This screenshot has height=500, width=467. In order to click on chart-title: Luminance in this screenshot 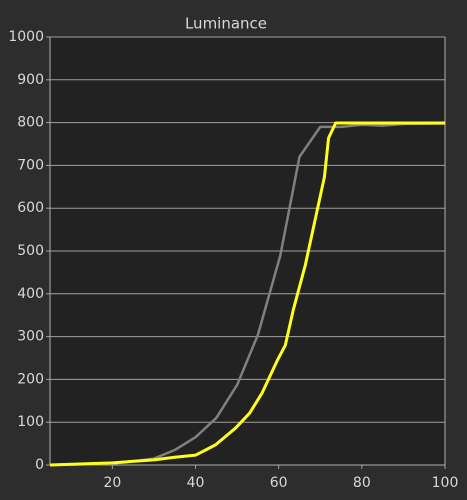, I will do `click(226, 24)`.